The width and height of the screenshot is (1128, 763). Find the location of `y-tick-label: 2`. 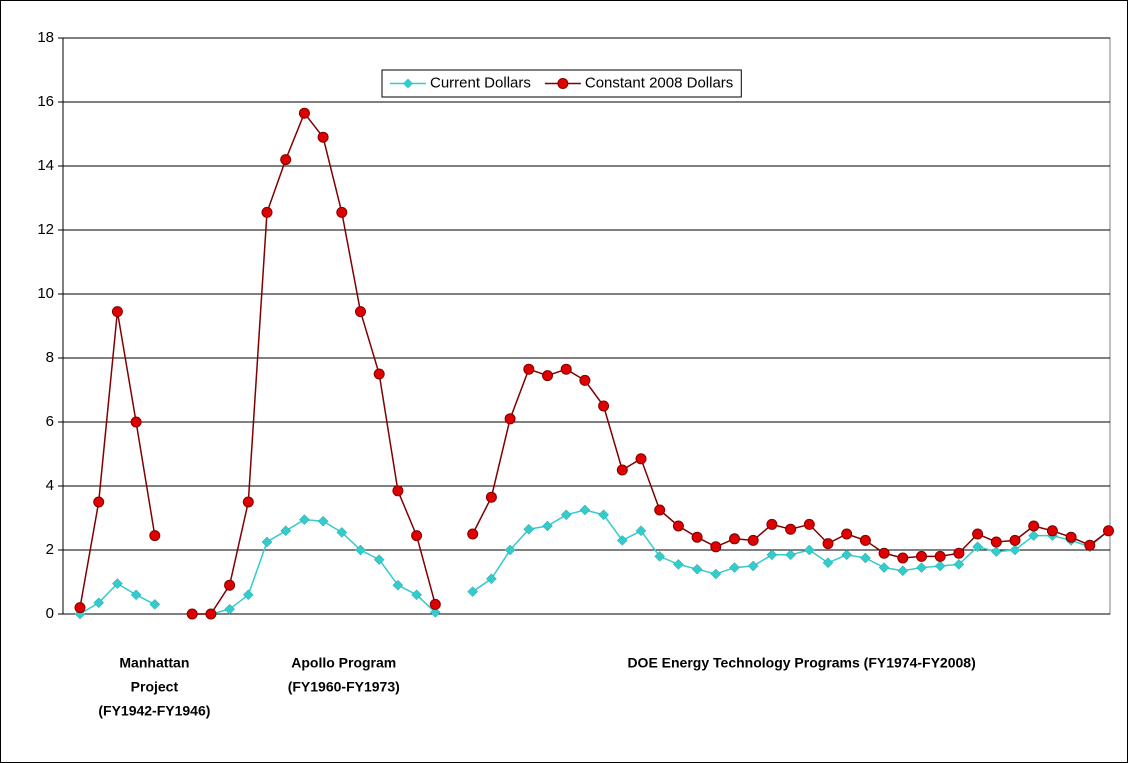

y-tick-label: 2 is located at coordinates (50, 549).